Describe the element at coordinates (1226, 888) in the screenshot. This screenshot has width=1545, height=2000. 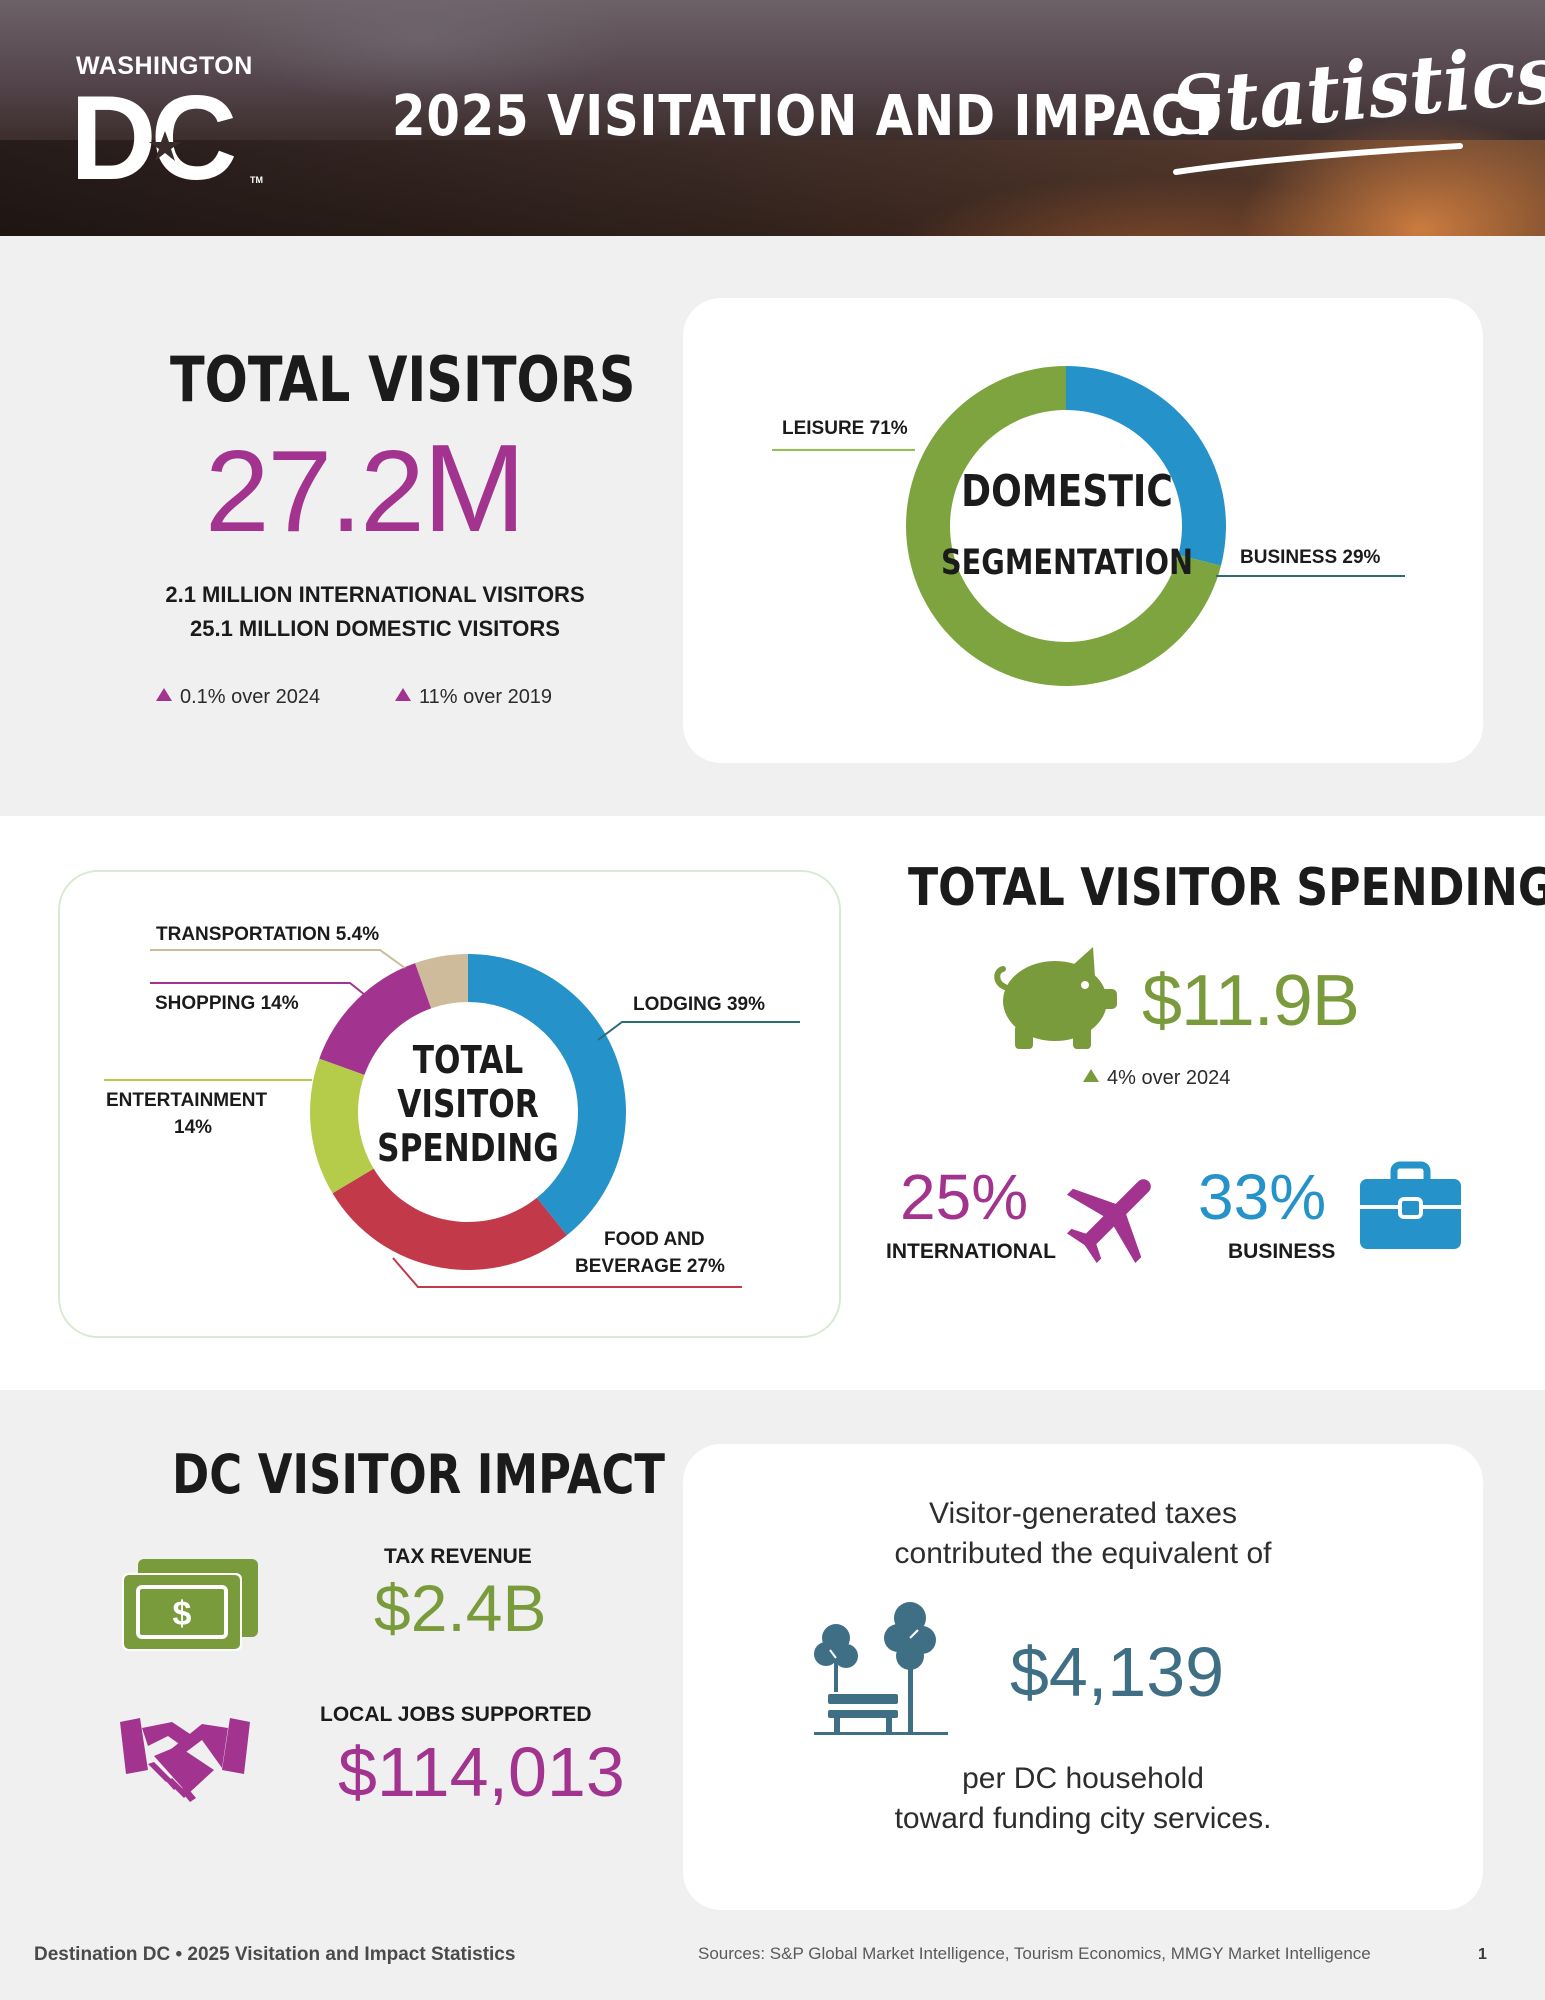
I see `total-spending-heading: TOTAL VISITOR SPENDING` at that location.